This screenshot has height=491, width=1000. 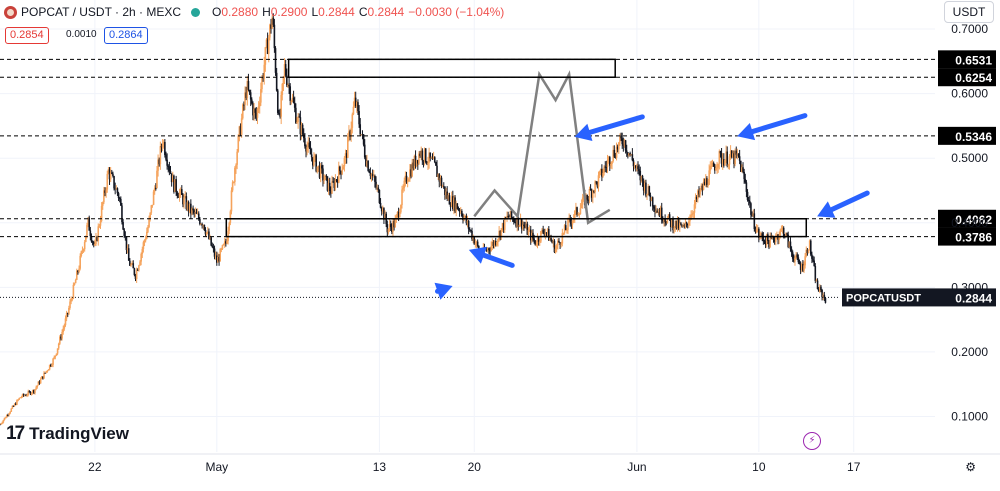 I want to click on sell-price-button: 0.2854, so click(x=27, y=35).